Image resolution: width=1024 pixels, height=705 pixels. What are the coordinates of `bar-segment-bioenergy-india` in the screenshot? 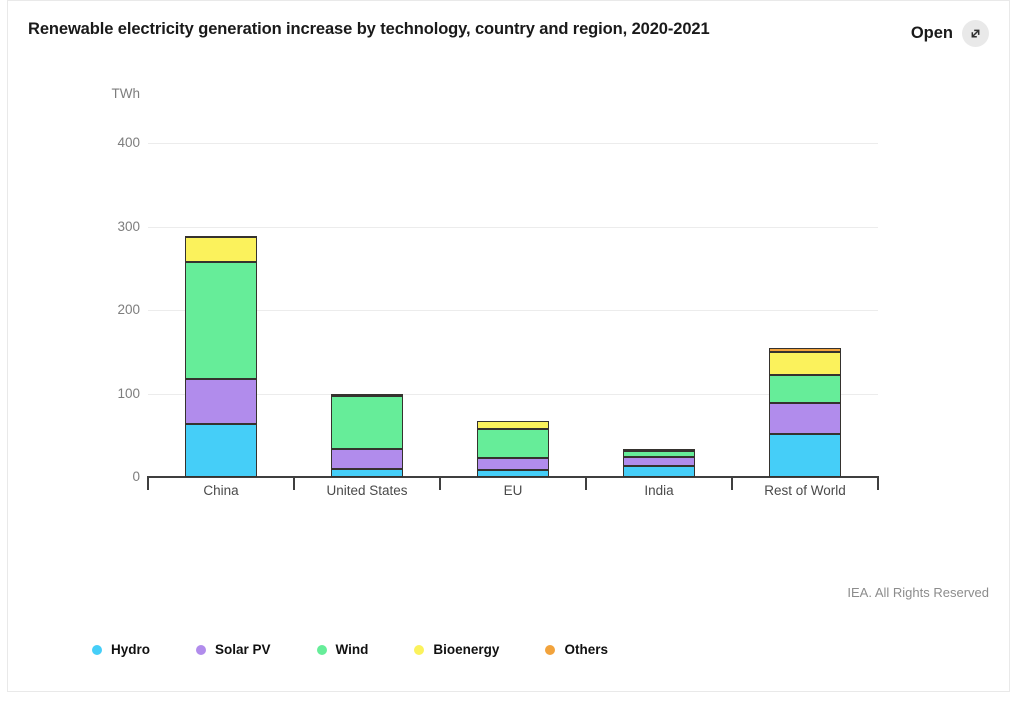 It's located at (659, 450).